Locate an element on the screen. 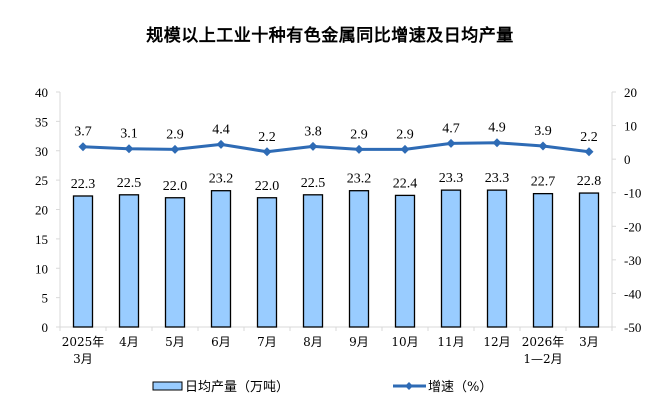 This screenshot has width=660, height=406. line-value-label: 4.4 is located at coordinates (221, 129).